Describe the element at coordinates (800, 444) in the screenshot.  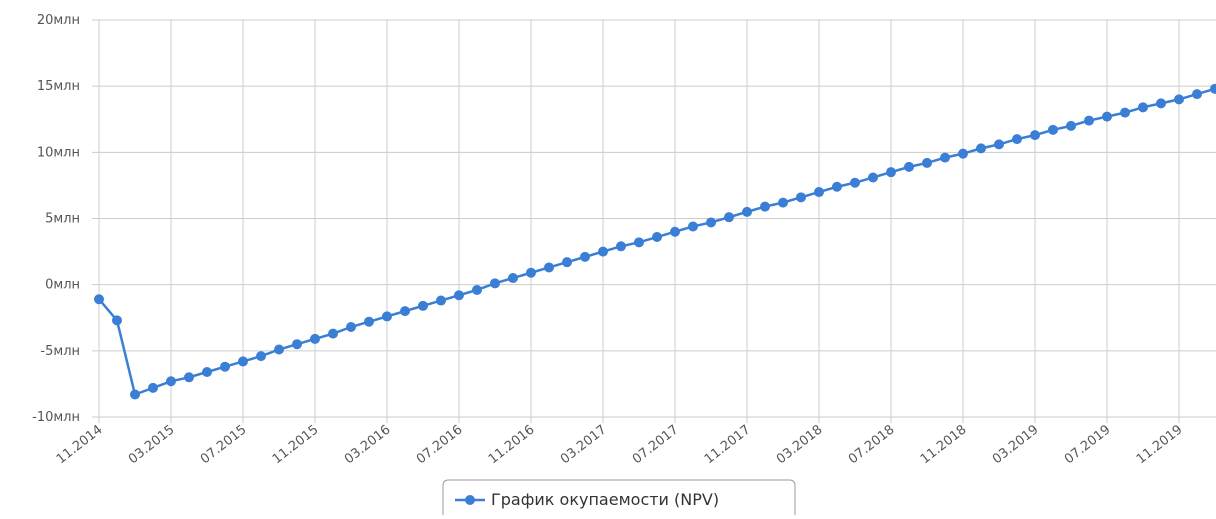
I see `x-tick-label: 03.2018` at that location.